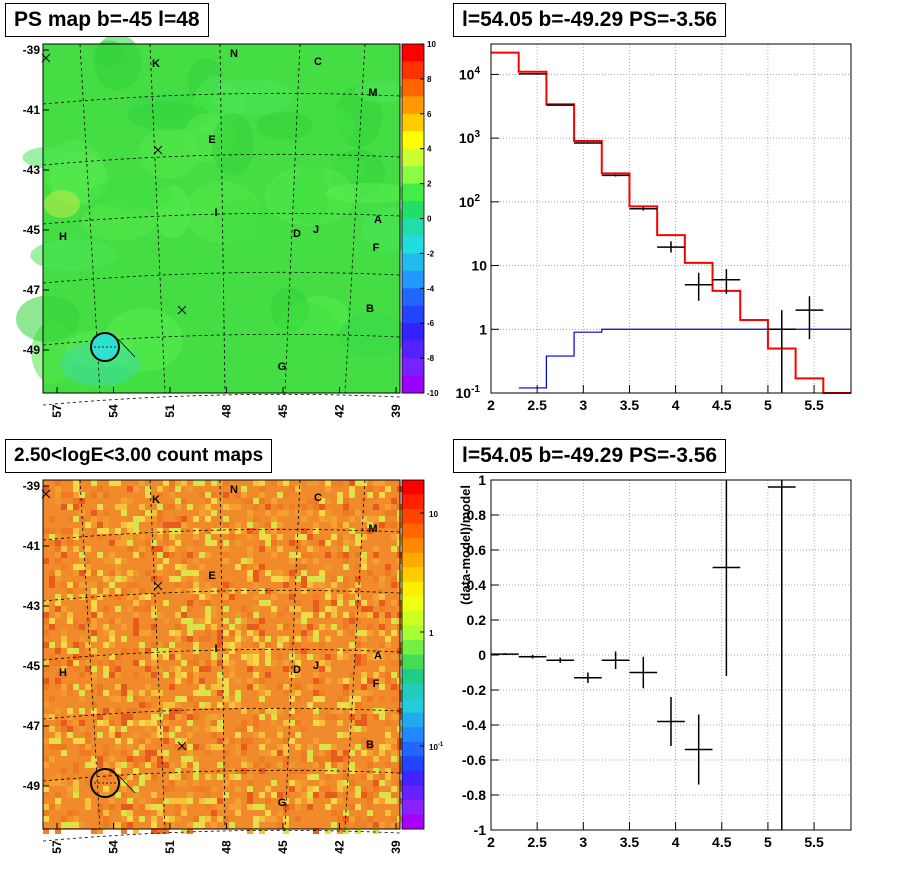 Image resolution: width=898 pixels, height=875 pixels. Describe the element at coordinates (465, 545) in the screenshot. I see `y-axis-label: (data-model)/model` at that location.